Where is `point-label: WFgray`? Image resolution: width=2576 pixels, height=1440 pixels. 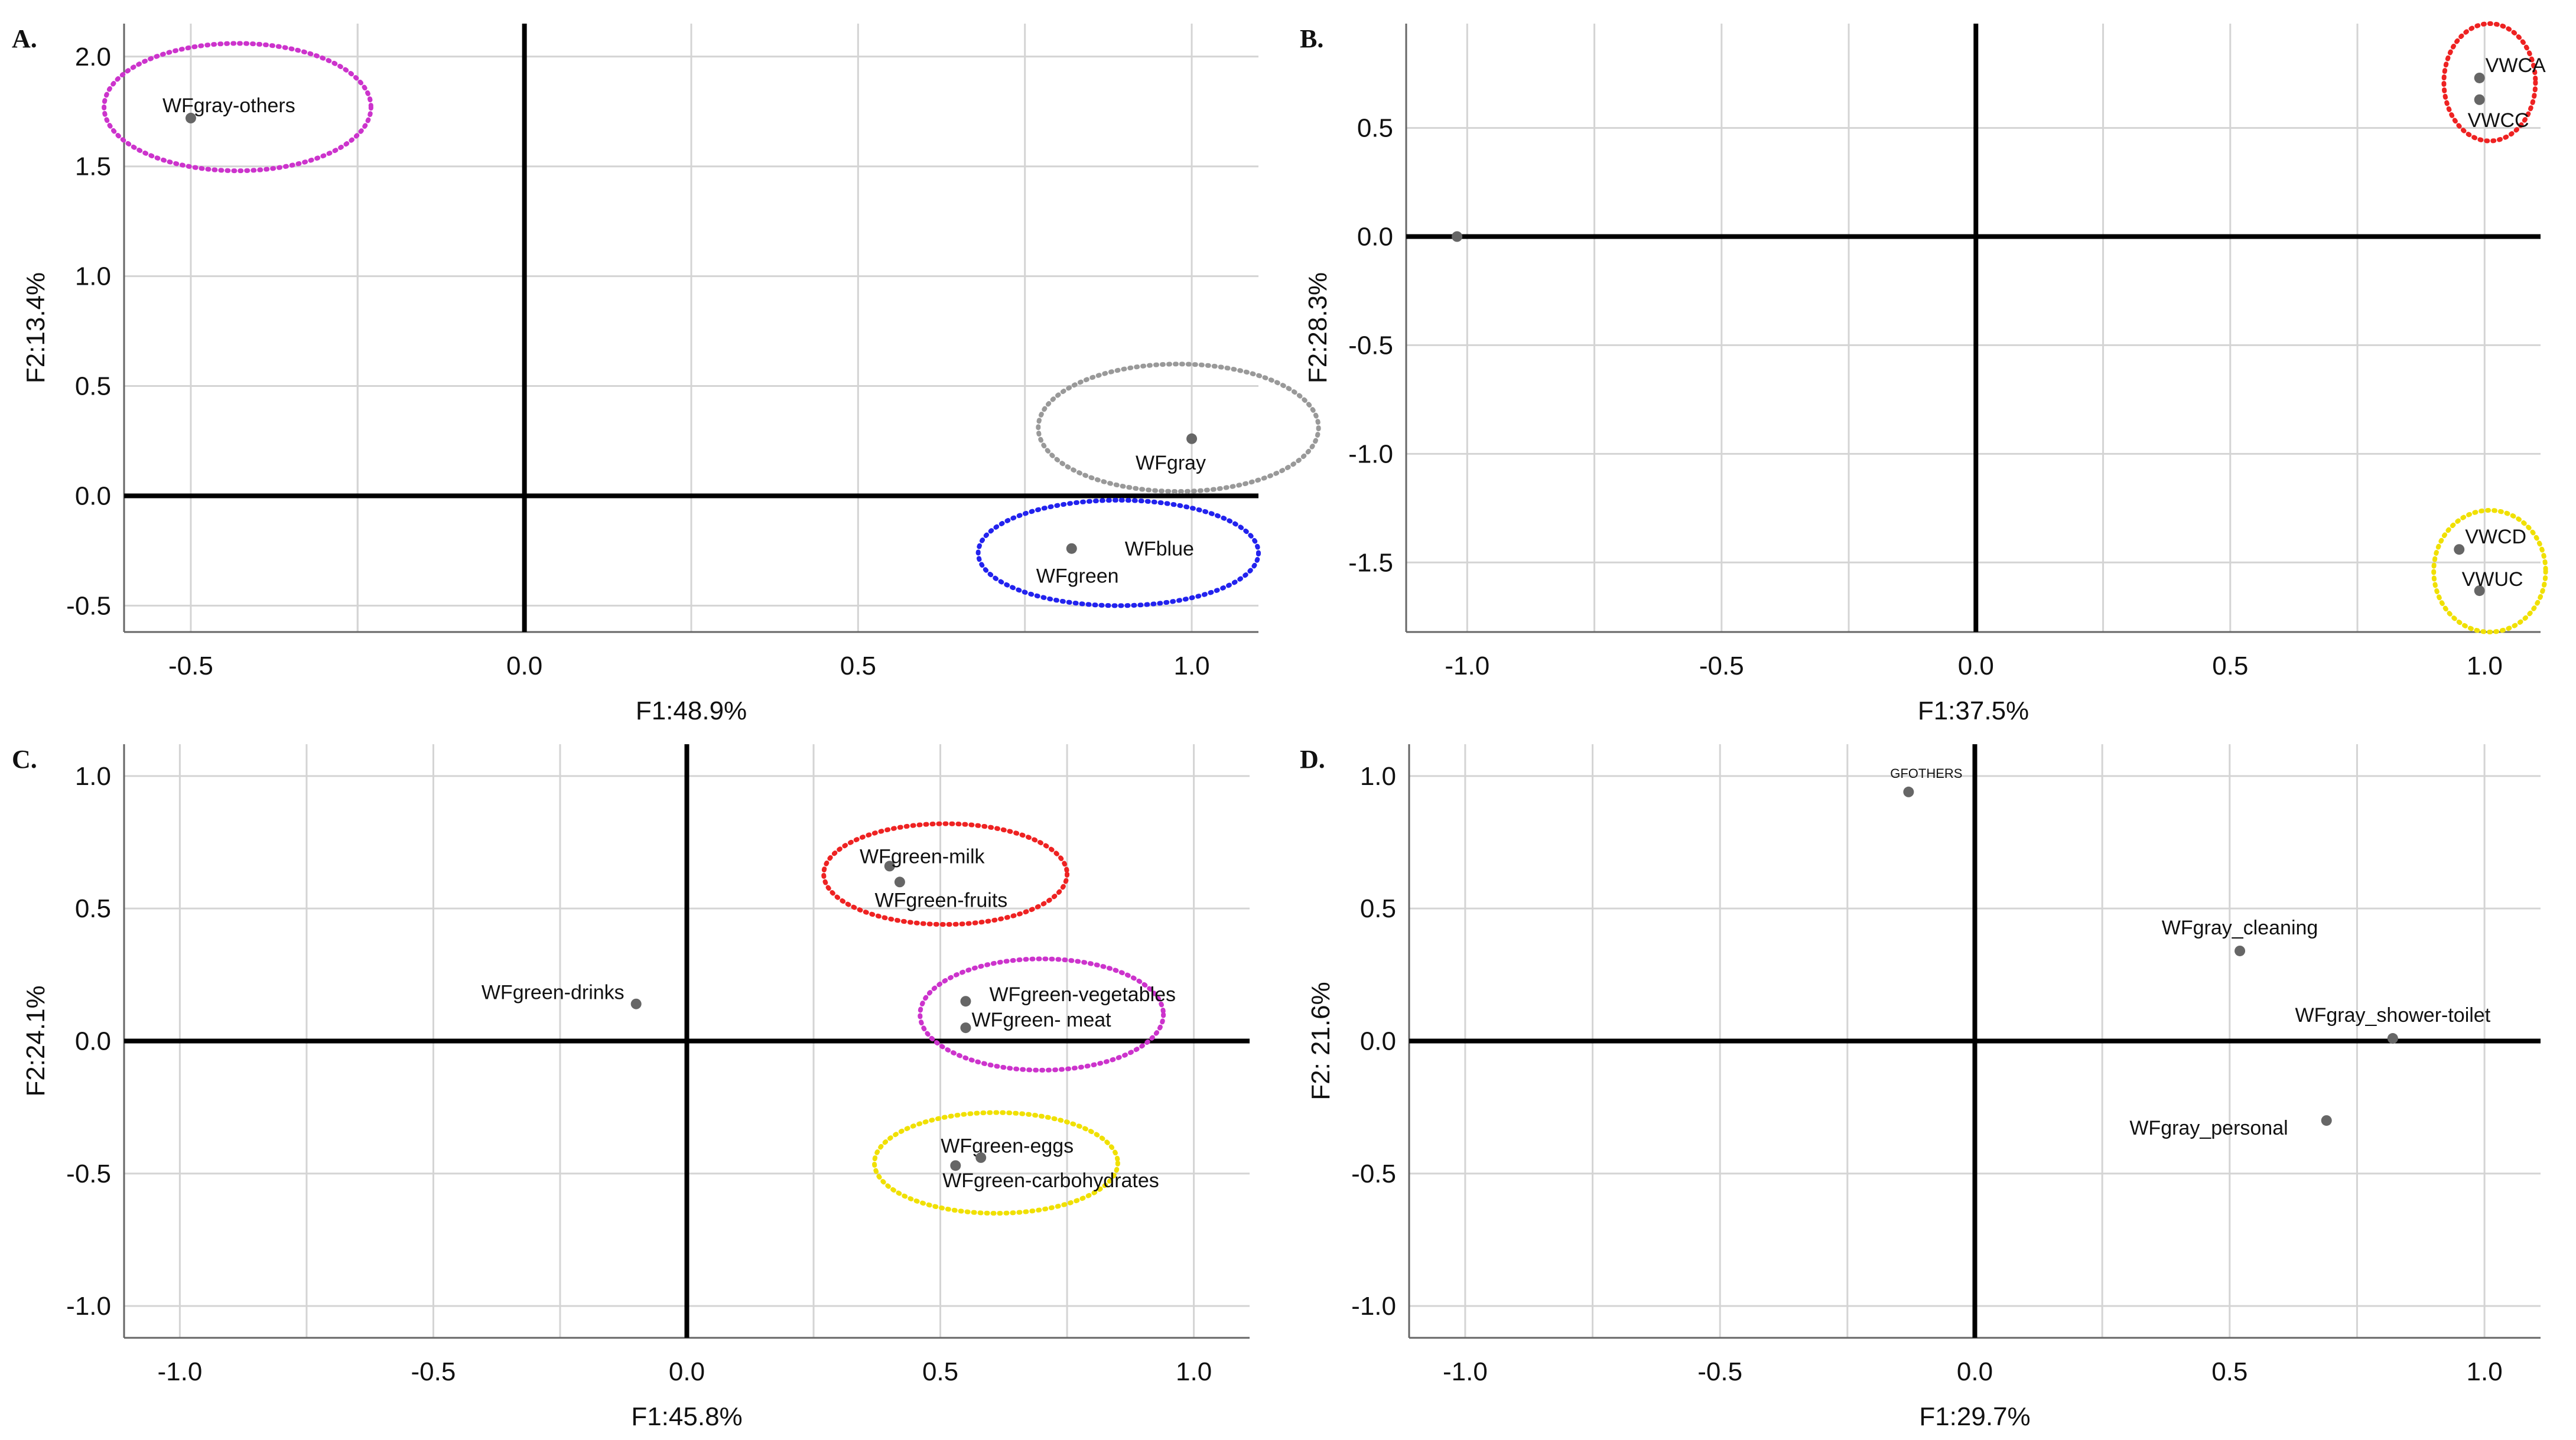
point-label: WFgray is located at coordinates (1171, 463).